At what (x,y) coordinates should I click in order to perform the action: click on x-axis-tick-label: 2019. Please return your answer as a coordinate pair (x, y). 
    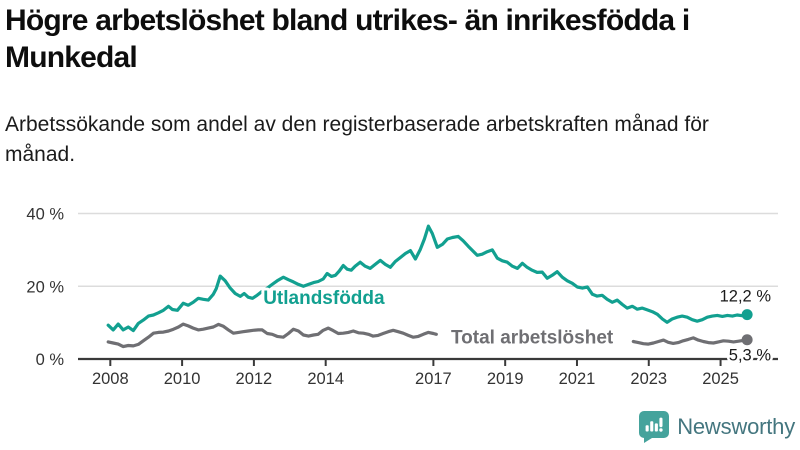
    Looking at the image, I should click on (505, 379).